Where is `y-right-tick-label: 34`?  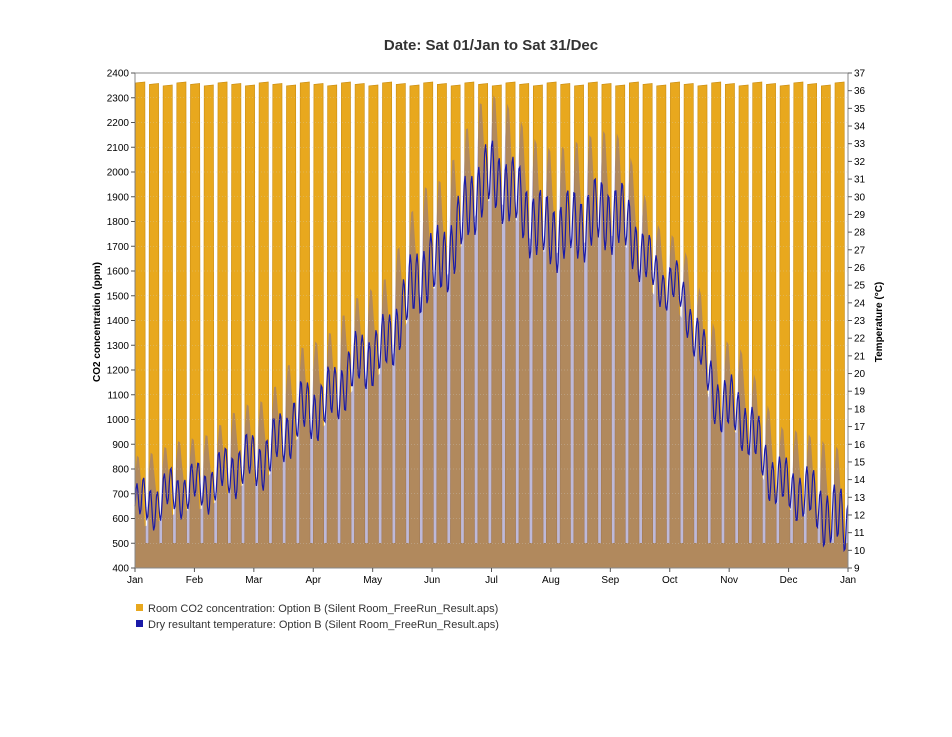
y-right-tick-label: 34 is located at coordinates (860, 127).